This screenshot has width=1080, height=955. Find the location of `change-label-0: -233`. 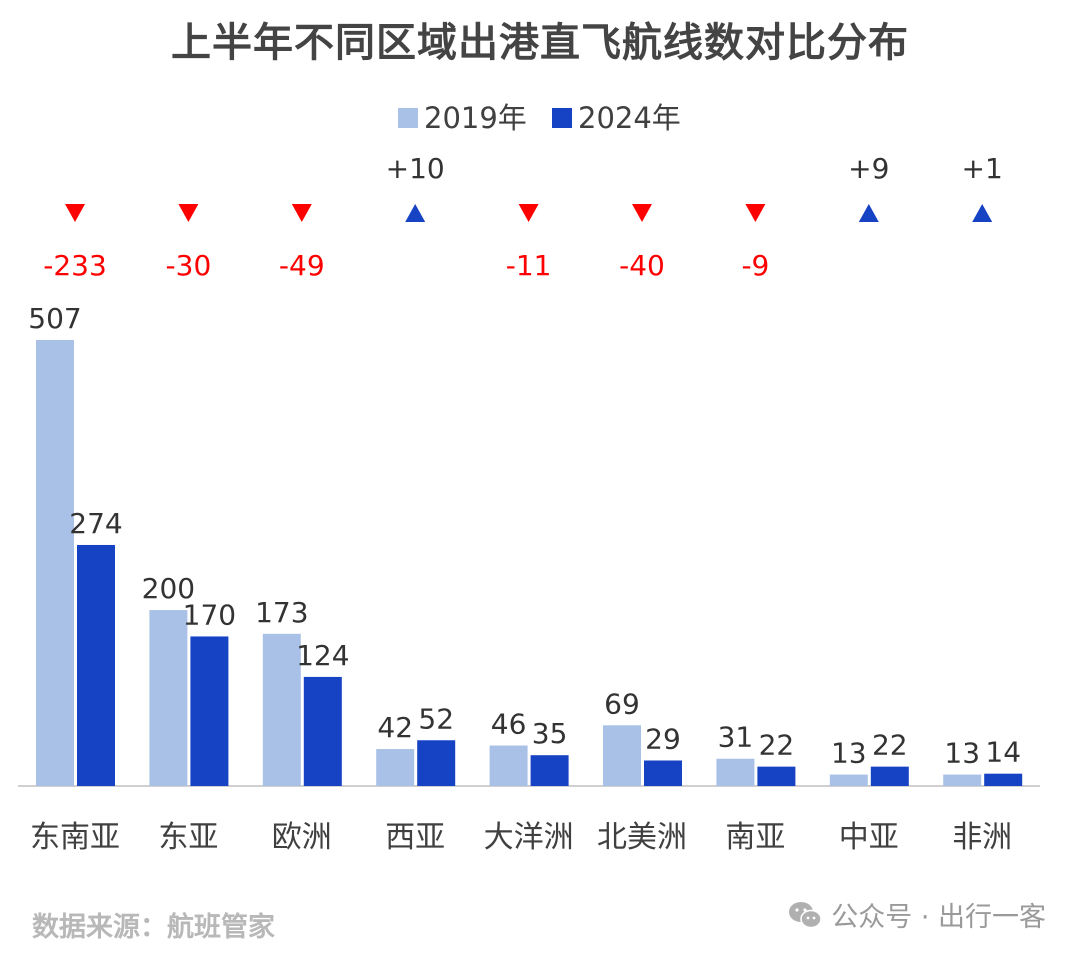

change-label-0: -233 is located at coordinates (75, 265).